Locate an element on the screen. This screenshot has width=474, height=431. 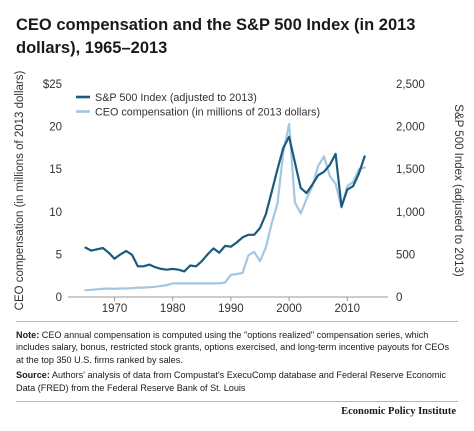
right-tick-label: 2,500 is located at coordinates (410, 85).